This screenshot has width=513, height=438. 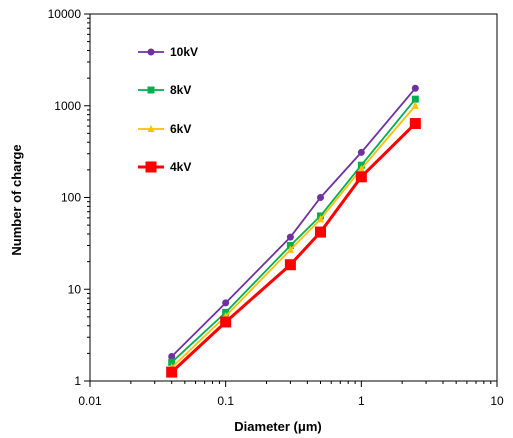 What do you see at coordinates (65, 14) in the screenshot?
I see `y-tick-label: 10000` at bounding box center [65, 14].